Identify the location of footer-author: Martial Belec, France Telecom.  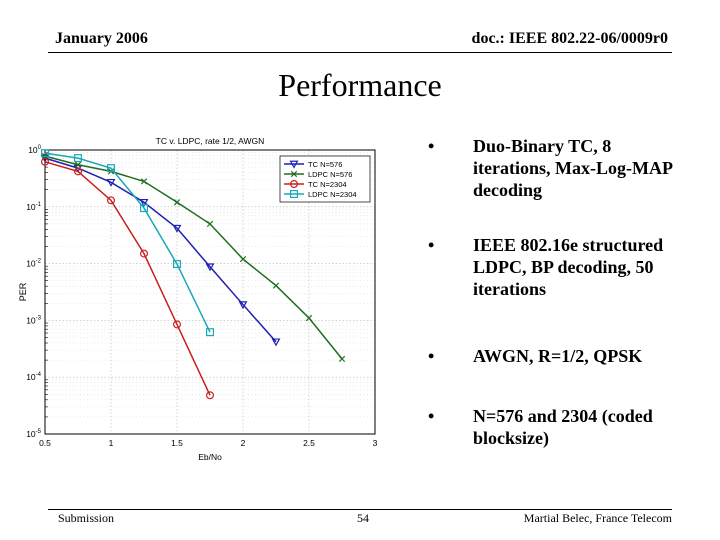
(597, 518).